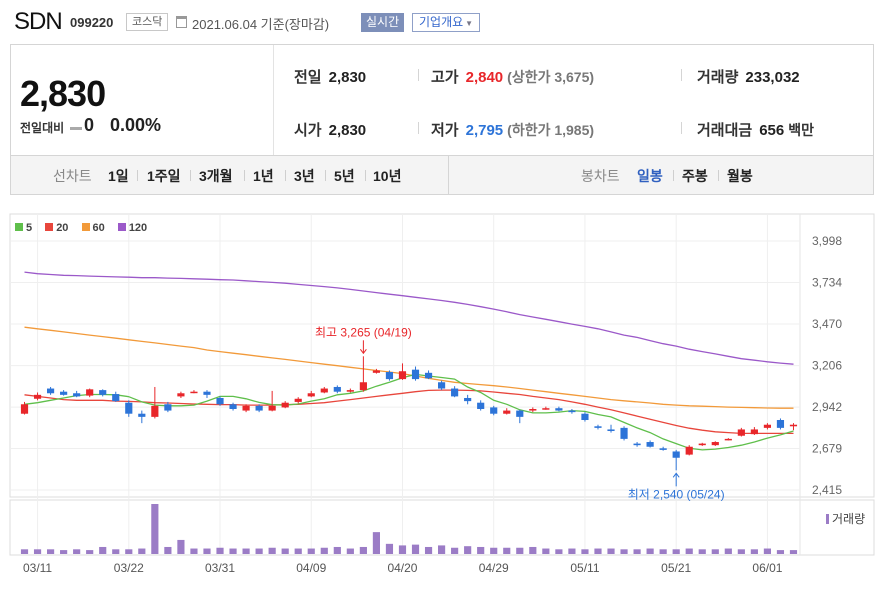 The height and width of the screenshot is (589, 877). Describe the element at coordinates (72, 176) in the screenshot. I see `line-chart-label: 선차트` at that location.